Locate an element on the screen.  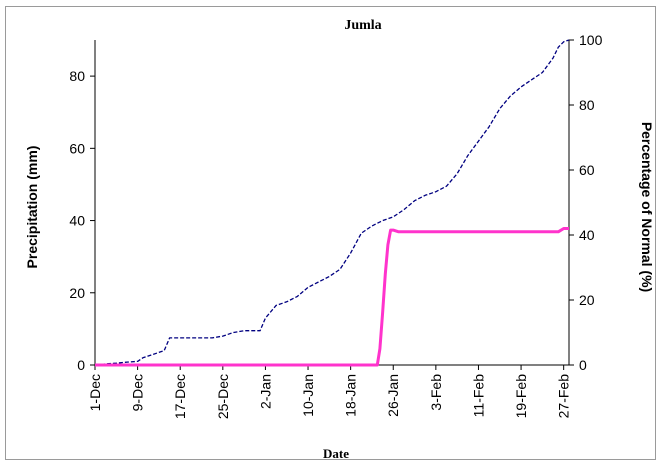
right-tick-label: 0 is located at coordinates (583, 365).